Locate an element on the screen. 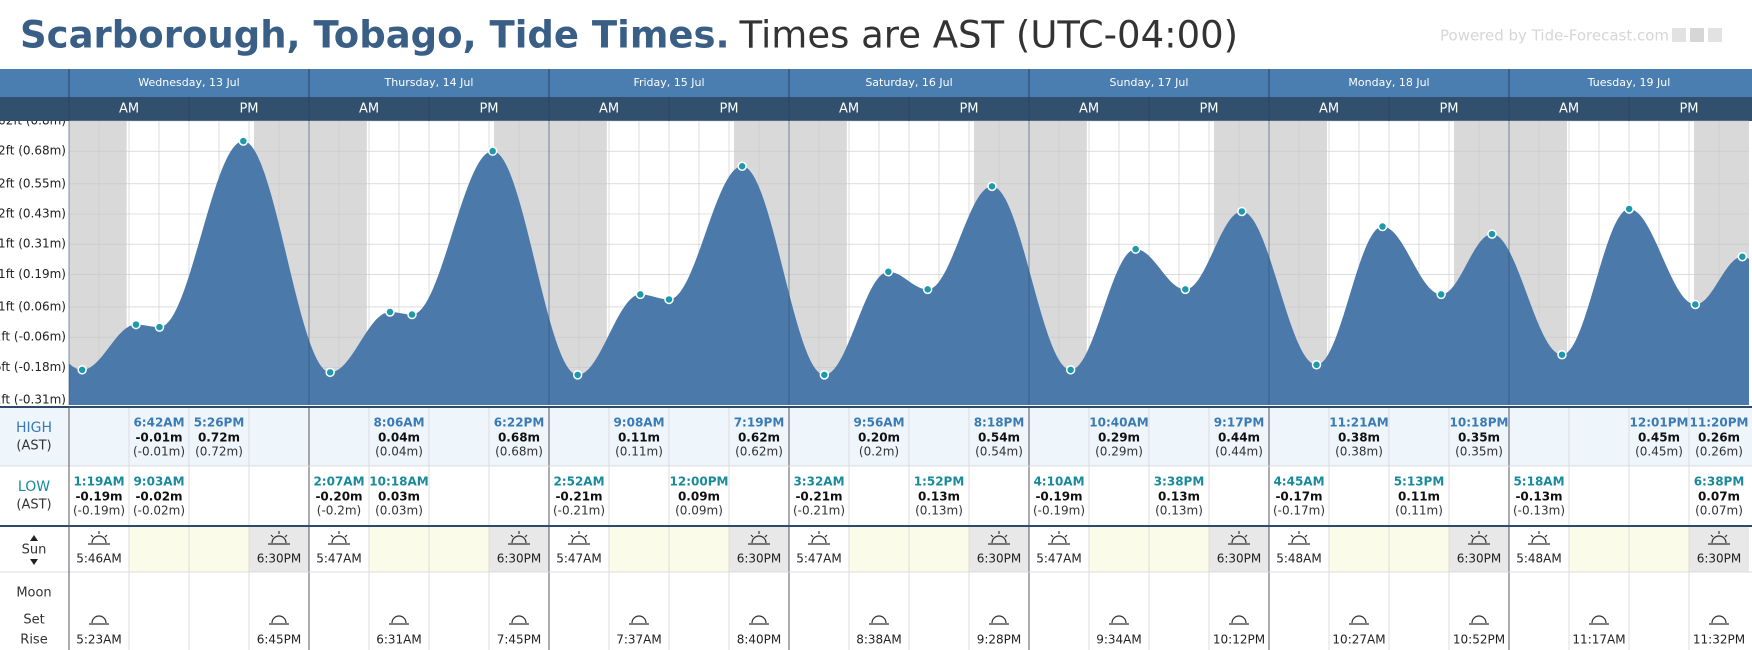 The image size is (1752, 650). tide-height: -0.17m is located at coordinates (1298, 497).